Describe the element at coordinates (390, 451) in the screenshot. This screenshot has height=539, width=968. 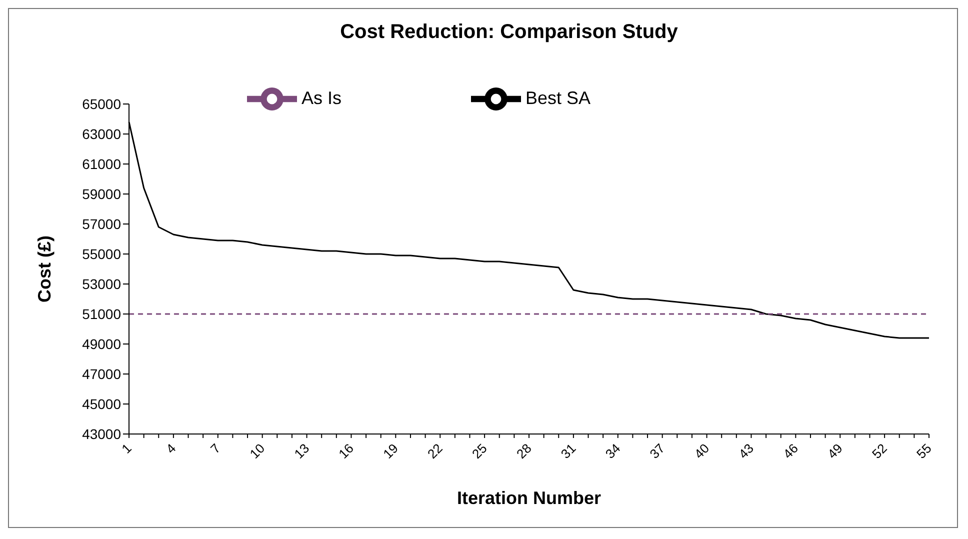
I see `x-tick-label: 19` at that location.